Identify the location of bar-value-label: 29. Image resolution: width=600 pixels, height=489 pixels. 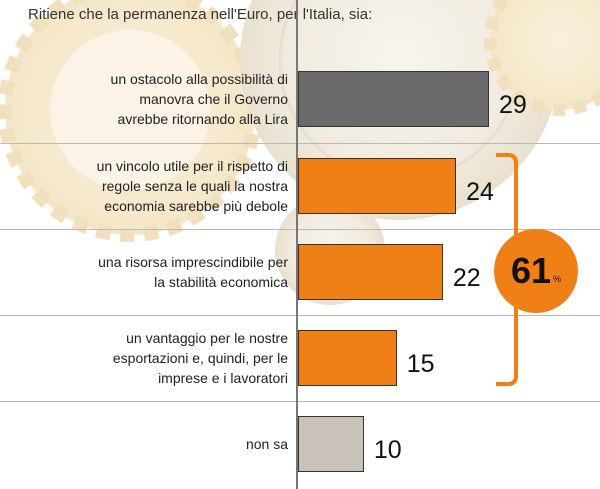
(513, 105).